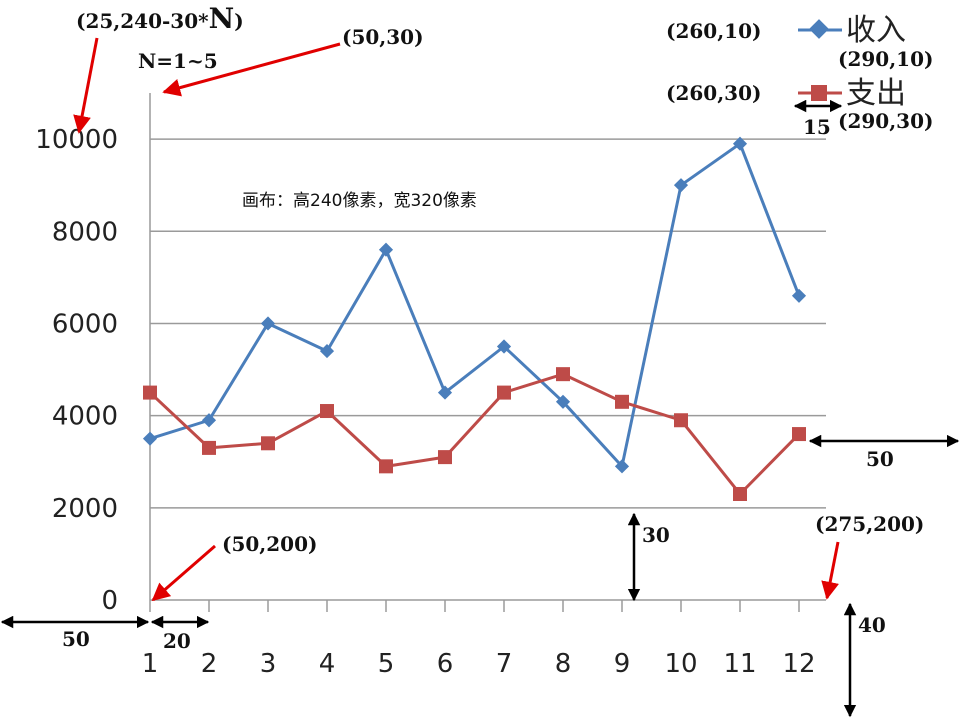  I want to click on annotation-legend2-right: (290,30), so click(885, 121).